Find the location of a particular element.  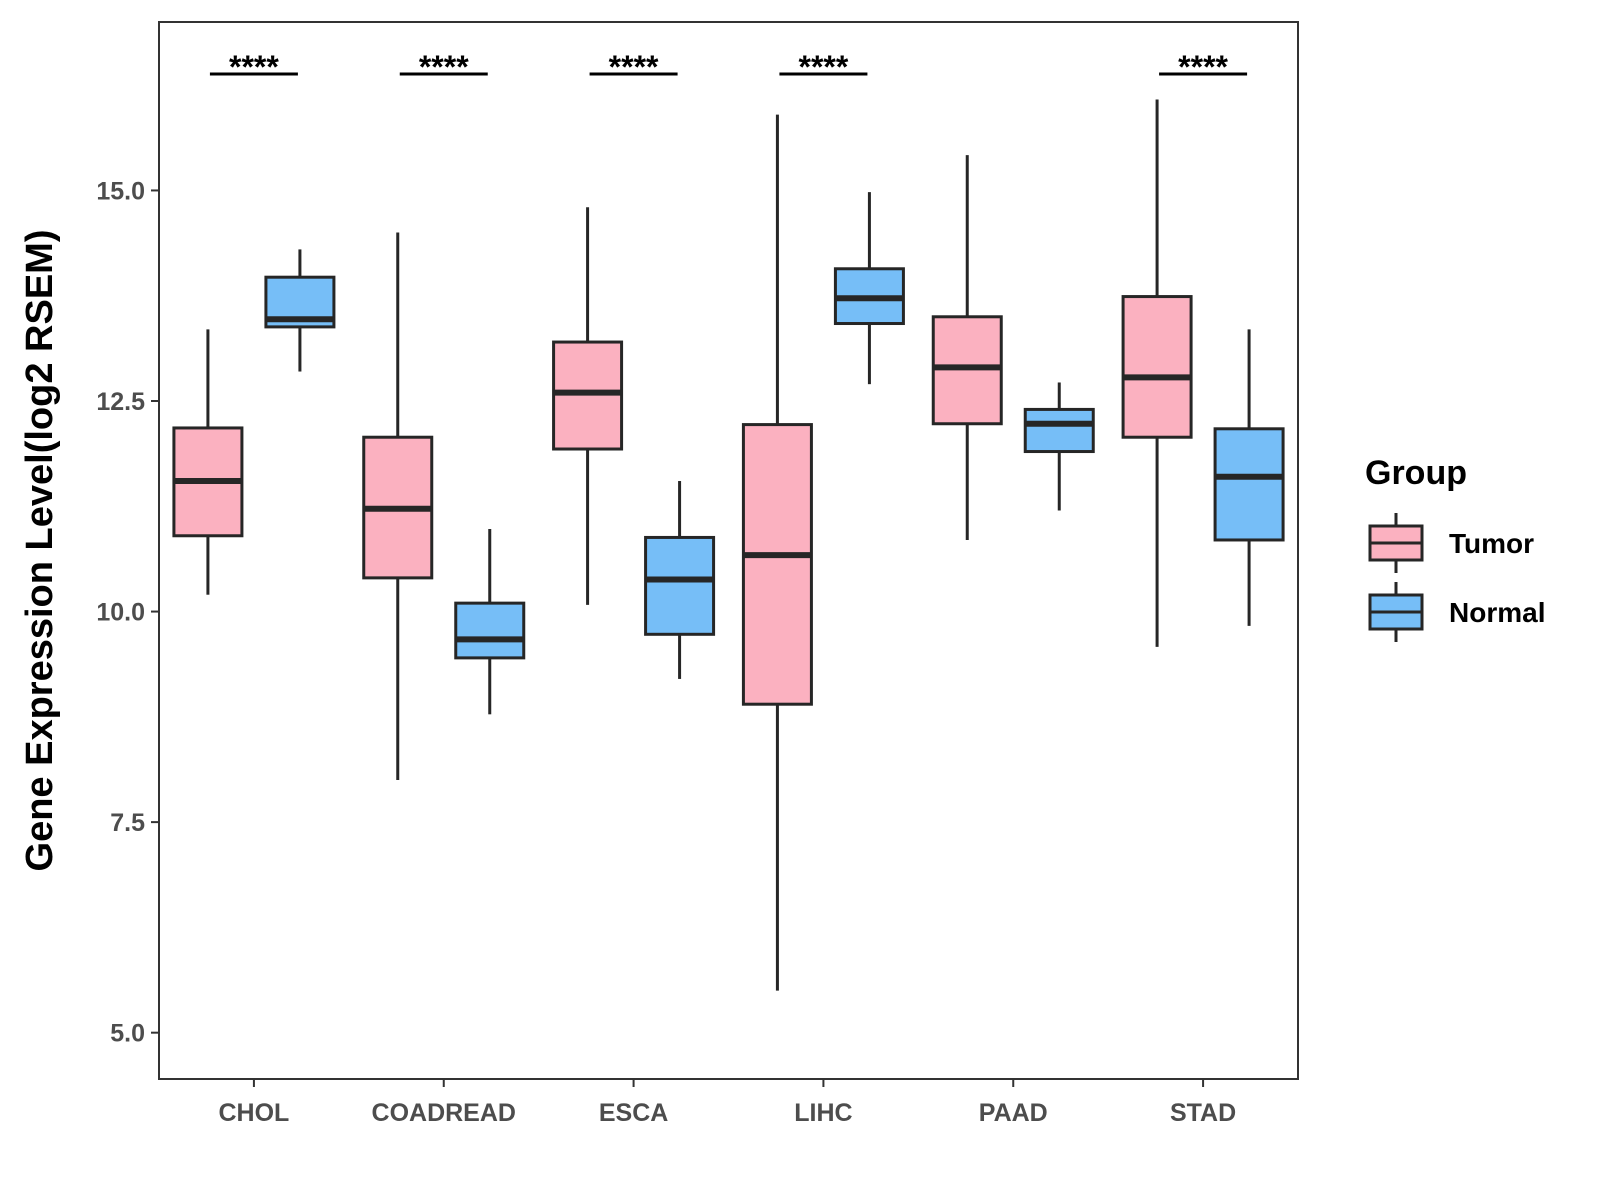

box-normal-stad is located at coordinates (1249, 477).